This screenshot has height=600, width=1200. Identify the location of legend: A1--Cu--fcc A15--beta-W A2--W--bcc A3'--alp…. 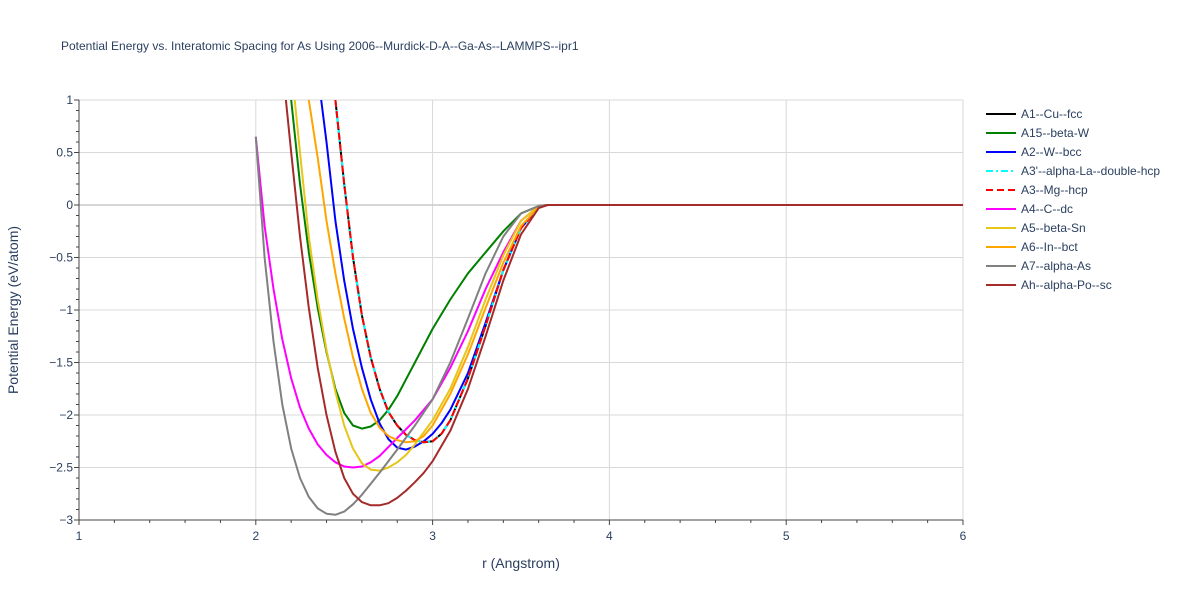
(1073, 199).